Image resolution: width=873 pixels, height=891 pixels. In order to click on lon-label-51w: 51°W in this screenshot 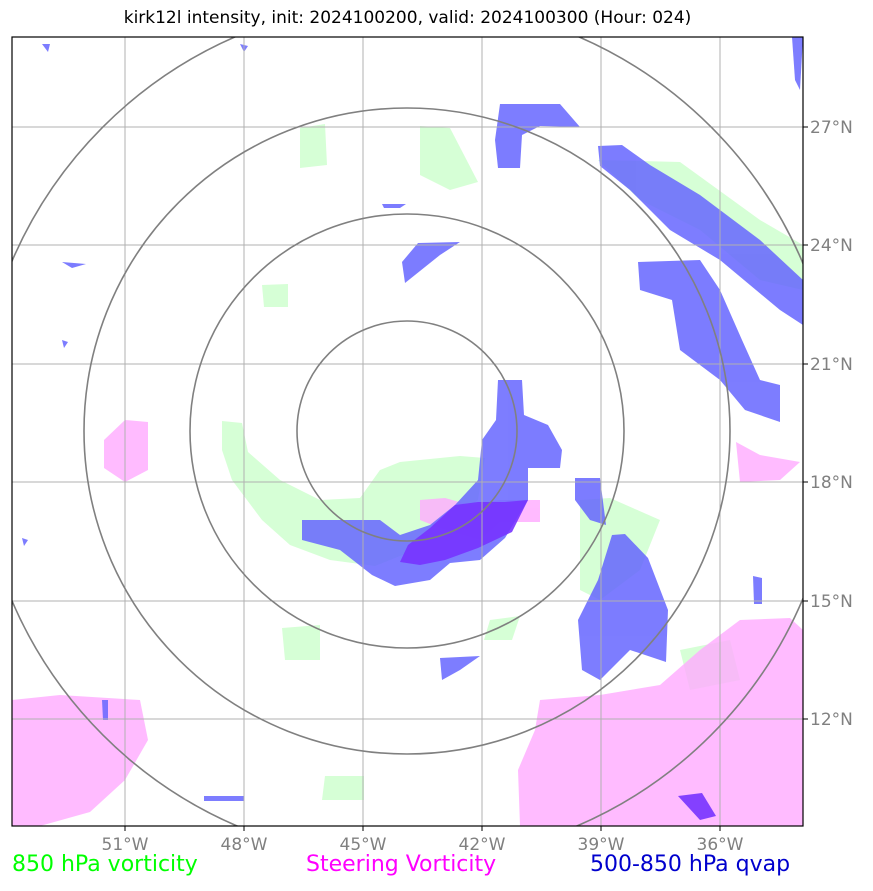, I will do `click(125, 845)`.